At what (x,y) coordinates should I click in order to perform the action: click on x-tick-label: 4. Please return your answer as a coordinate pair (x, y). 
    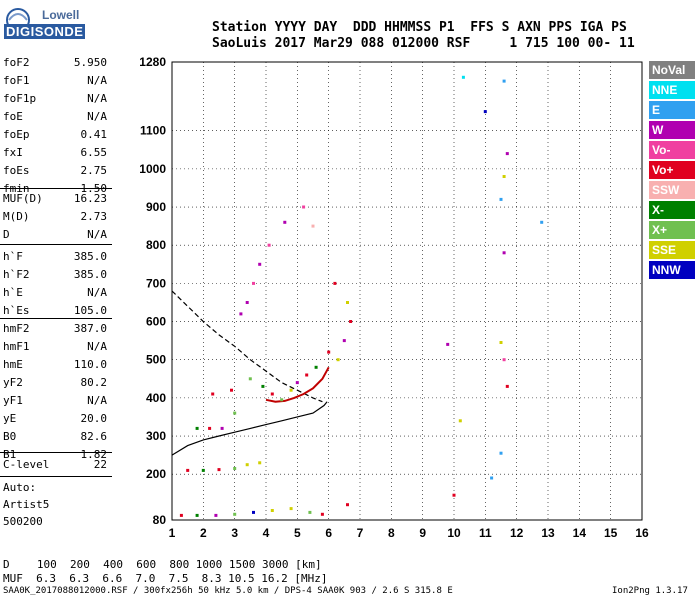
    Looking at the image, I should click on (266, 533).